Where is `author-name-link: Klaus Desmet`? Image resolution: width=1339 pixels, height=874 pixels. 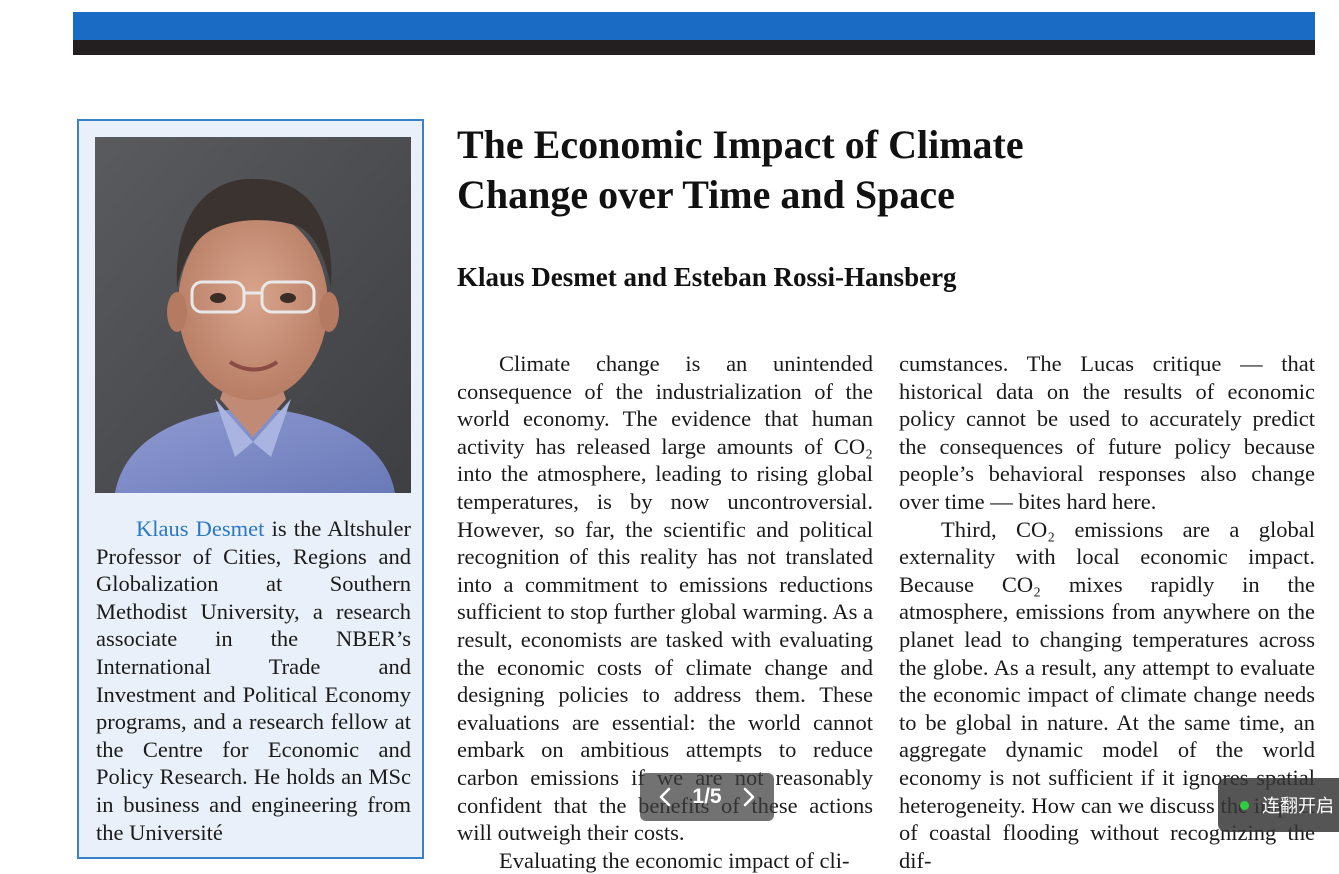
author-name-link: Klaus Desmet is located at coordinates (200, 528).